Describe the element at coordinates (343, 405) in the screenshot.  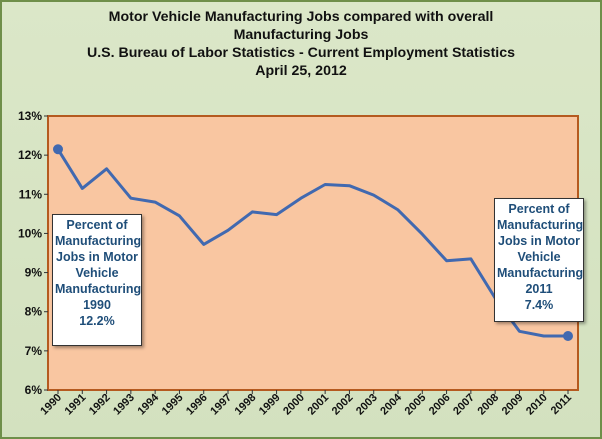
I see `x-tick-label: 2002` at that location.